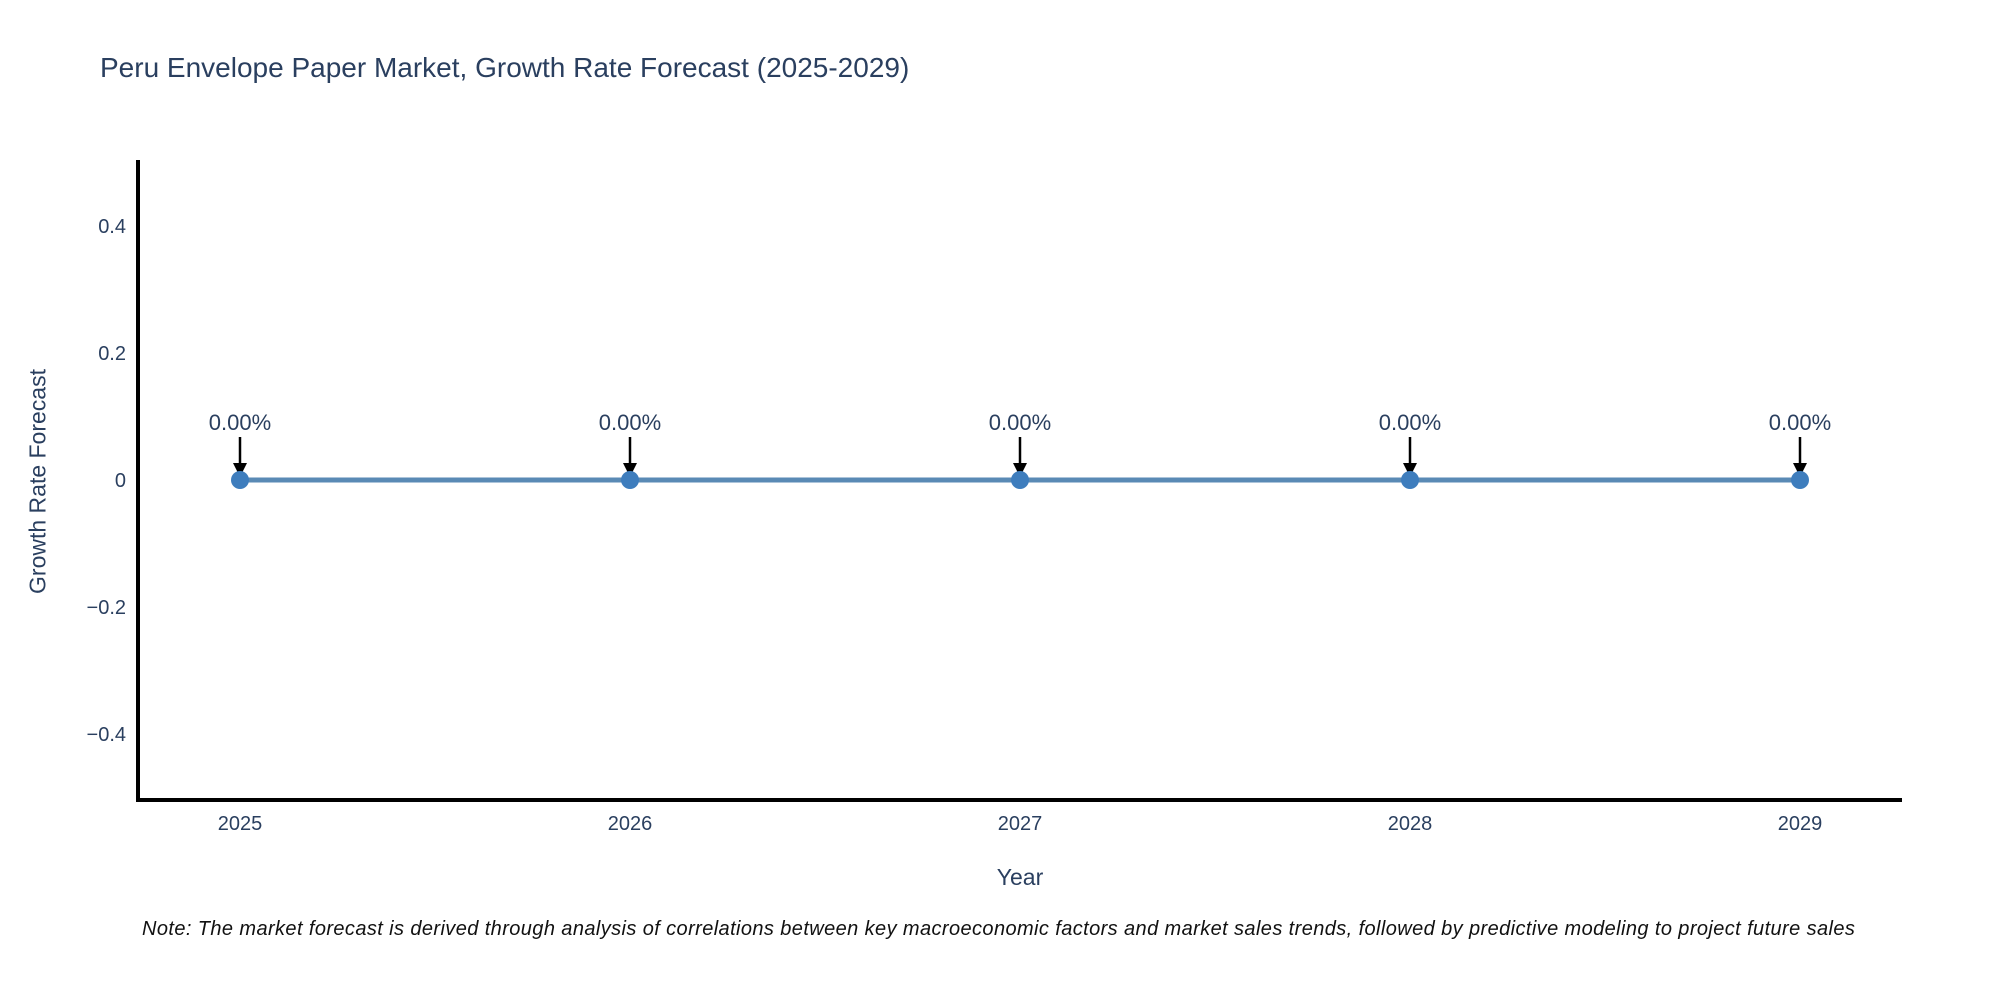  What do you see at coordinates (630, 824) in the screenshot?
I see `x-tick-label: 2026` at bounding box center [630, 824].